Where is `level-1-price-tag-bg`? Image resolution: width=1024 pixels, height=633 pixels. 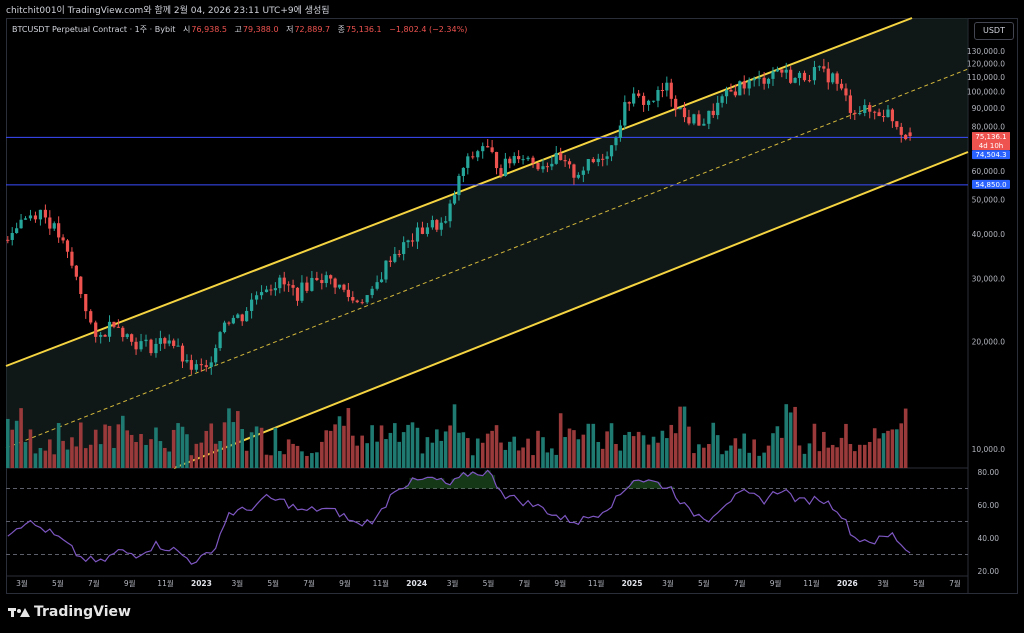
level-1-price-tag-bg is located at coordinates (991, 155).